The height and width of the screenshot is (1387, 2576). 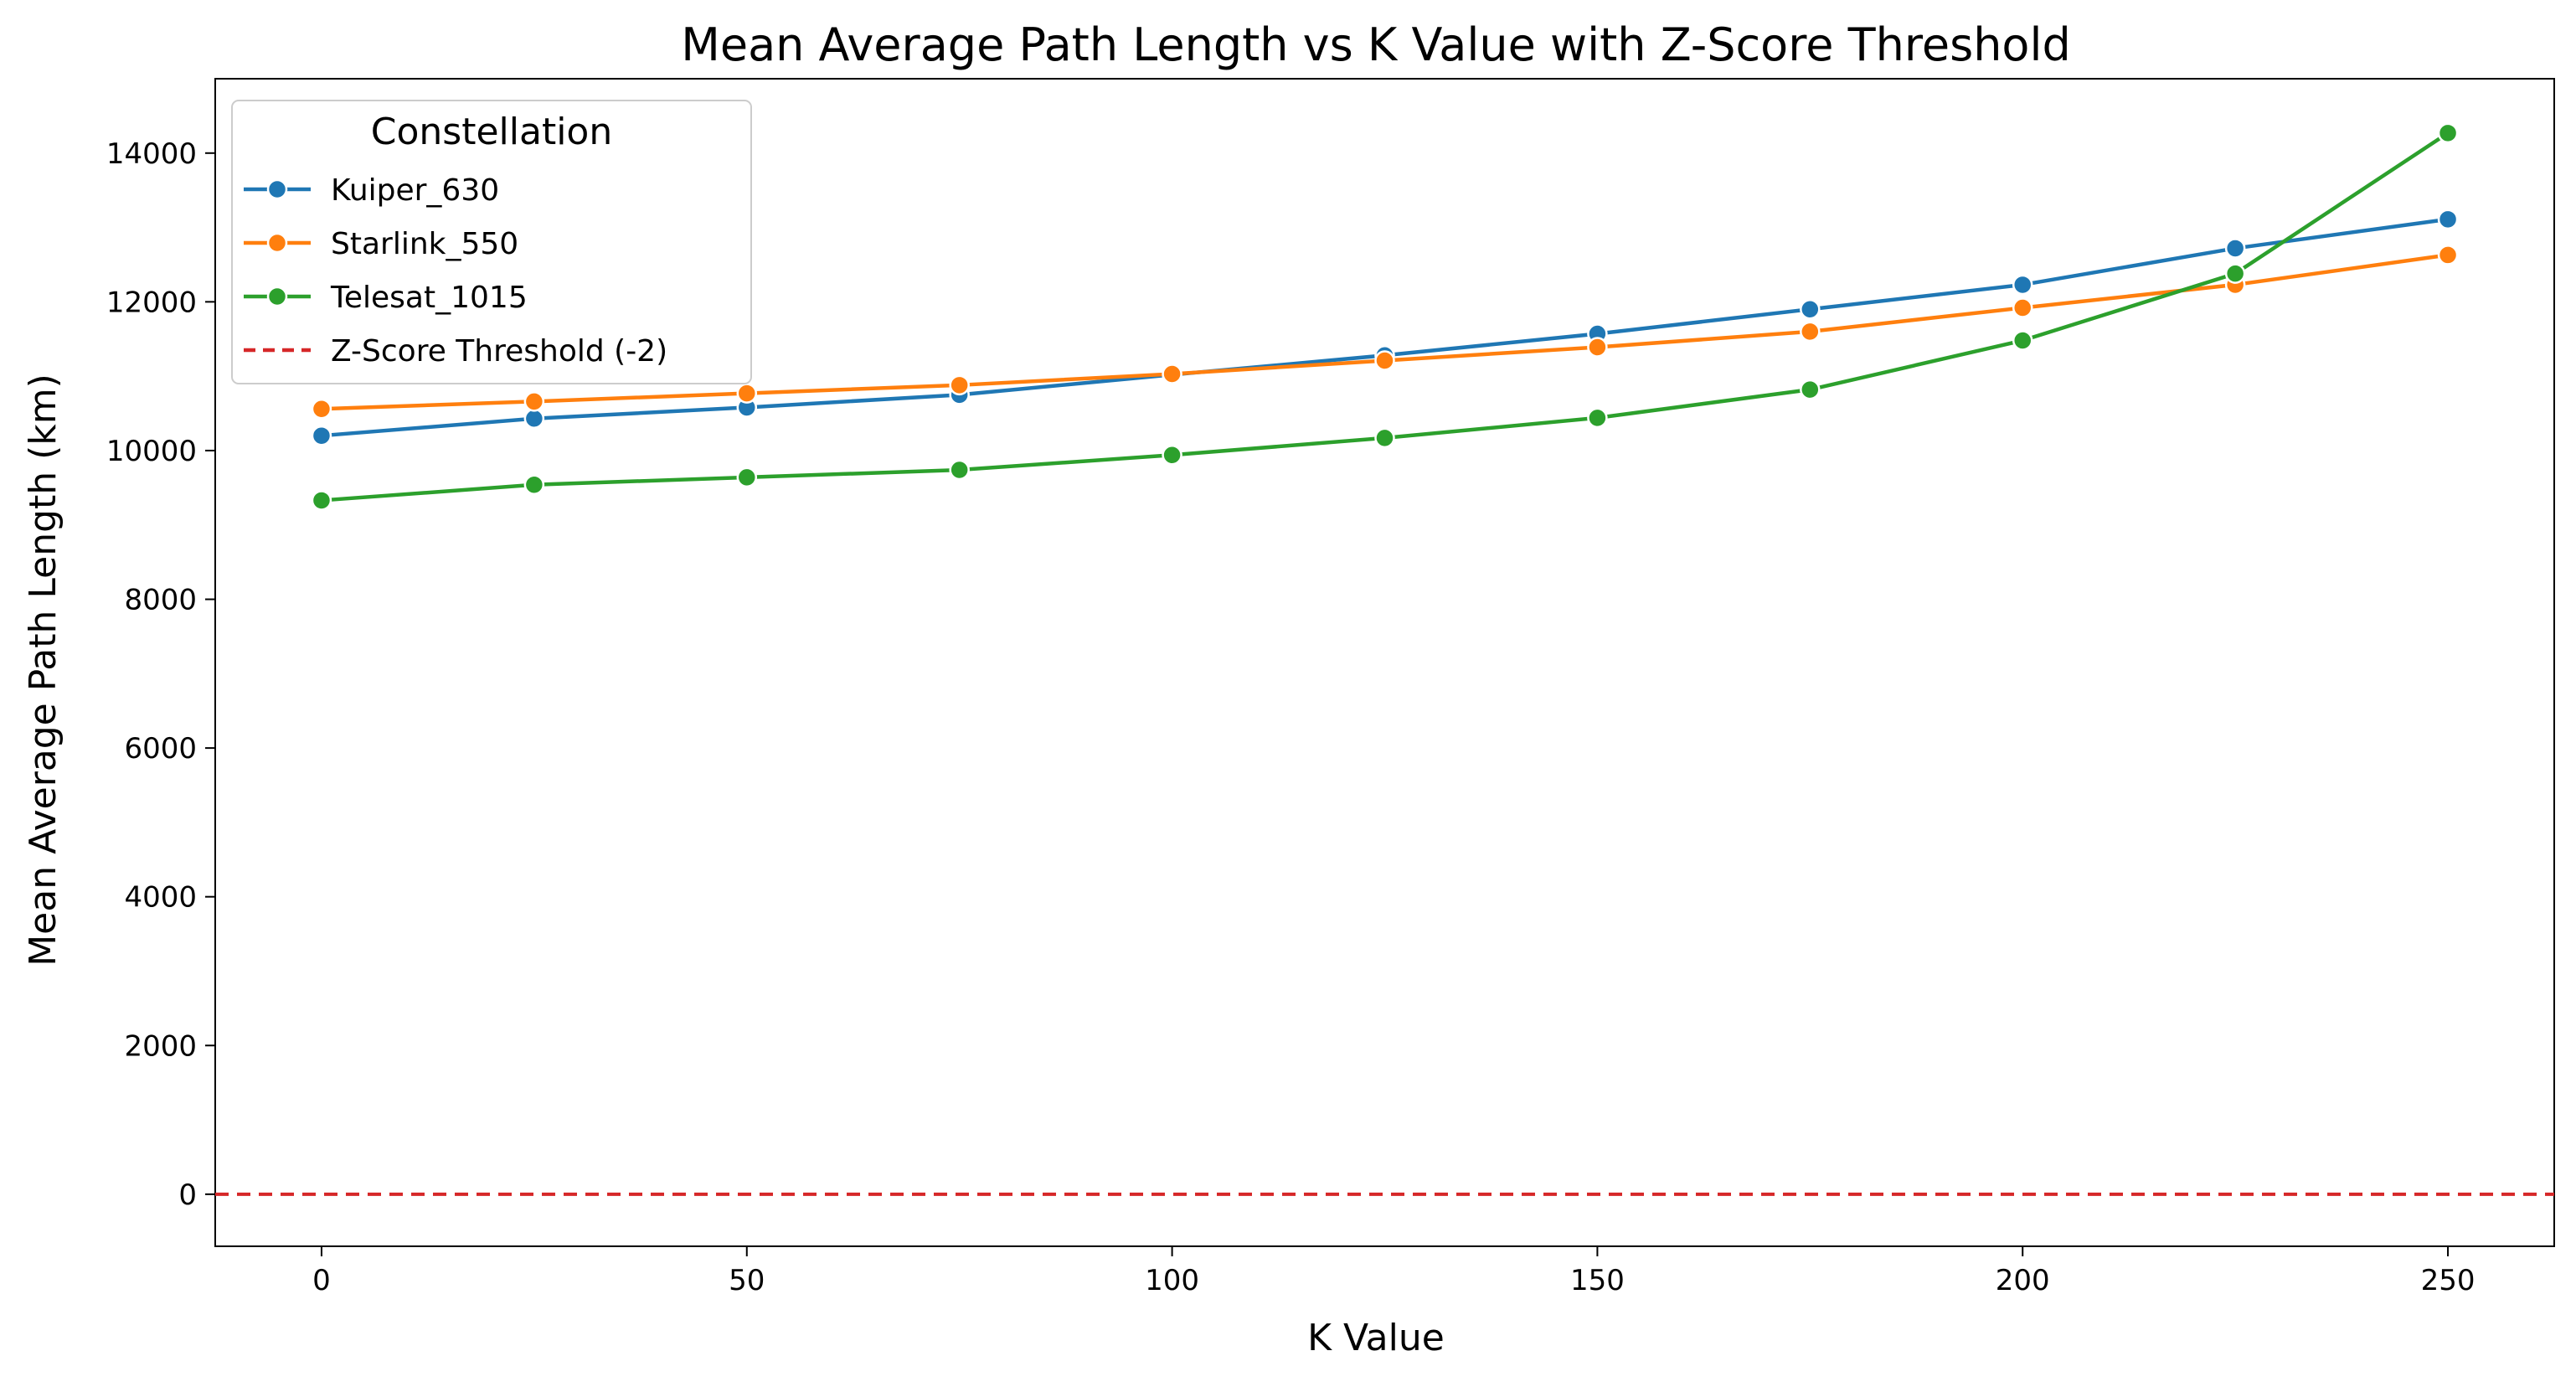 I want to click on y-tick-label: 0, so click(x=187, y=1195).